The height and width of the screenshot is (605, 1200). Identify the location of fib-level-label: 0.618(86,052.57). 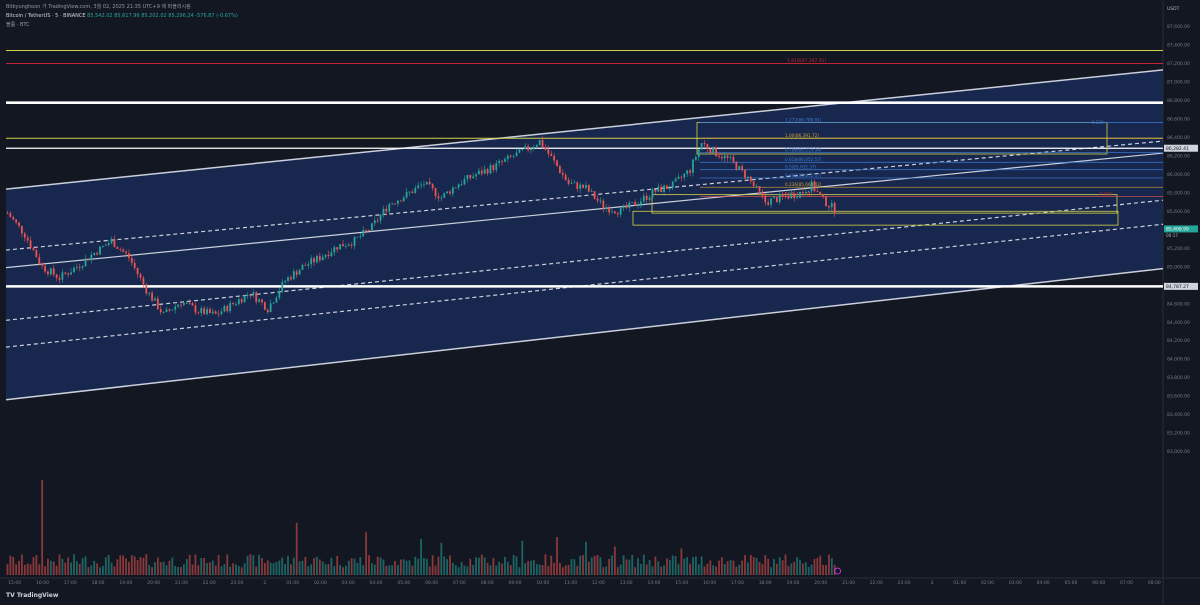
(803, 159).